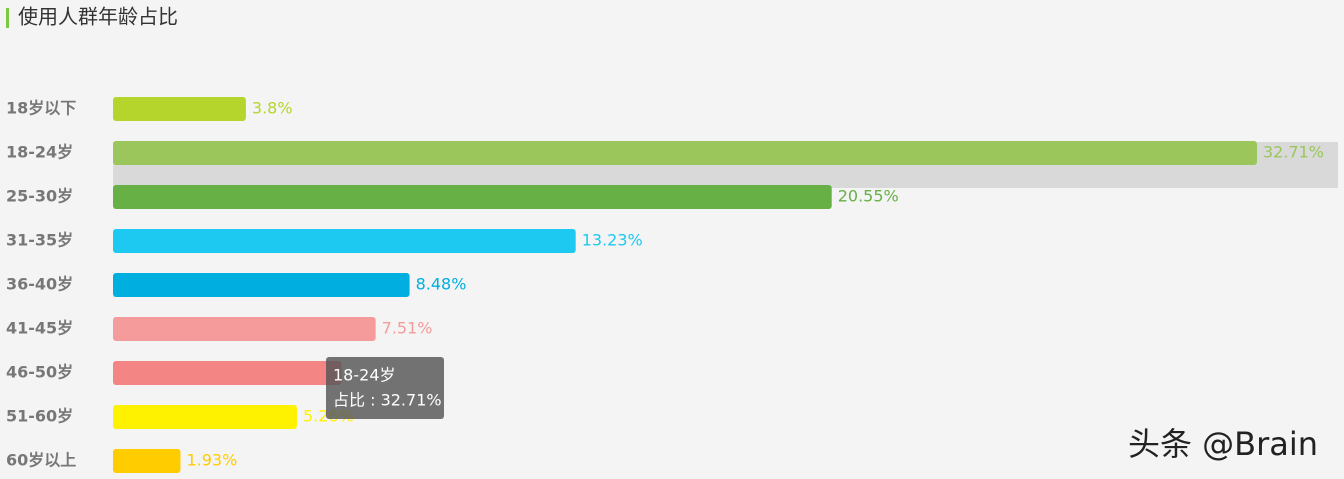 This screenshot has width=1344, height=479. What do you see at coordinates (407, 328) in the screenshot?
I see `value-label: 7.51%` at bounding box center [407, 328].